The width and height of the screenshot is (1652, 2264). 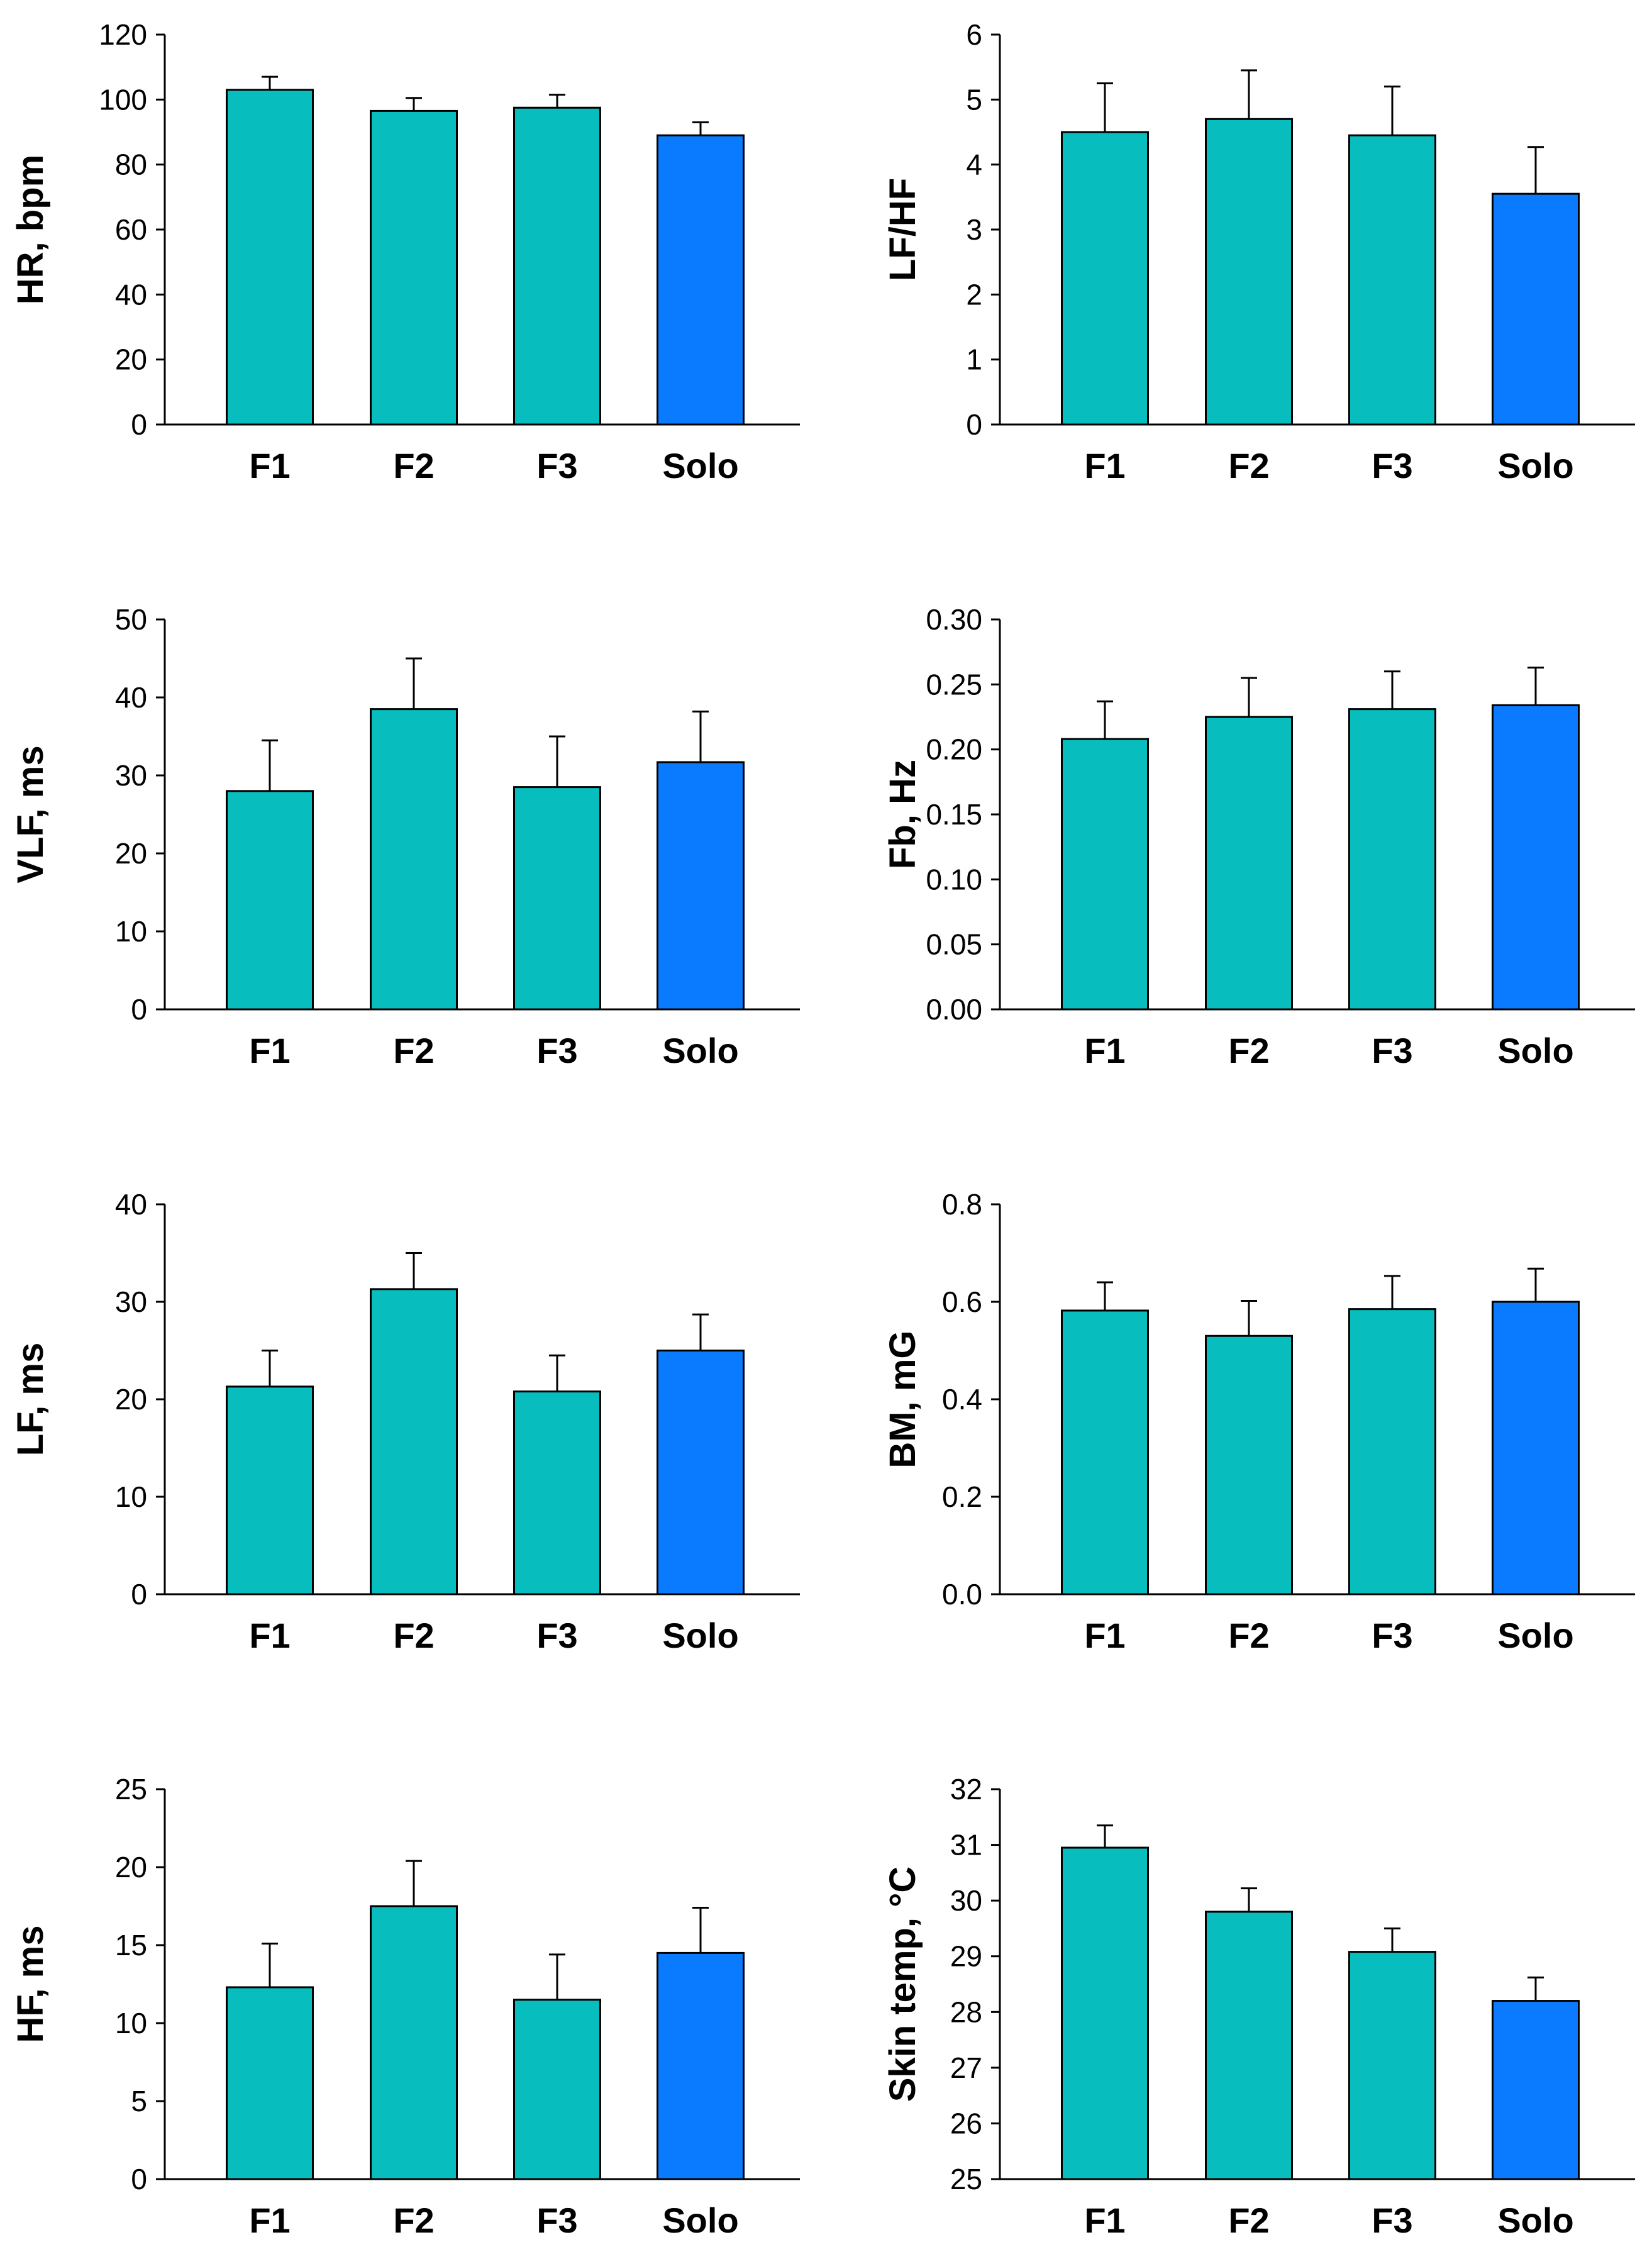 I want to click on y-tick-label: 100, so click(x=123, y=100).